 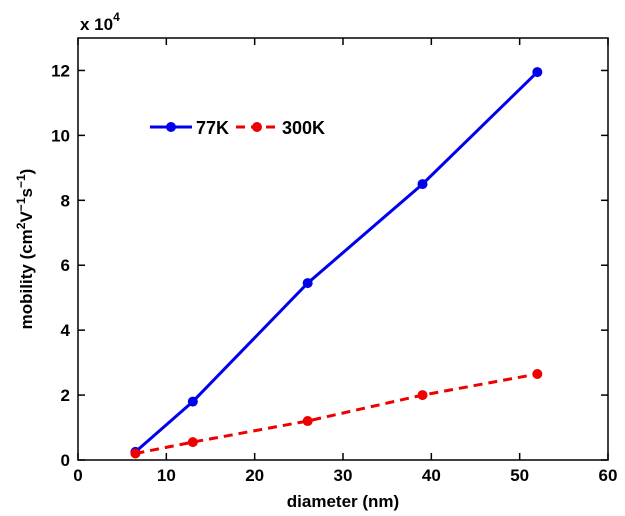 What do you see at coordinates (60, 70) in the screenshot?
I see `y-tick-label: 12` at bounding box center [60, 70].